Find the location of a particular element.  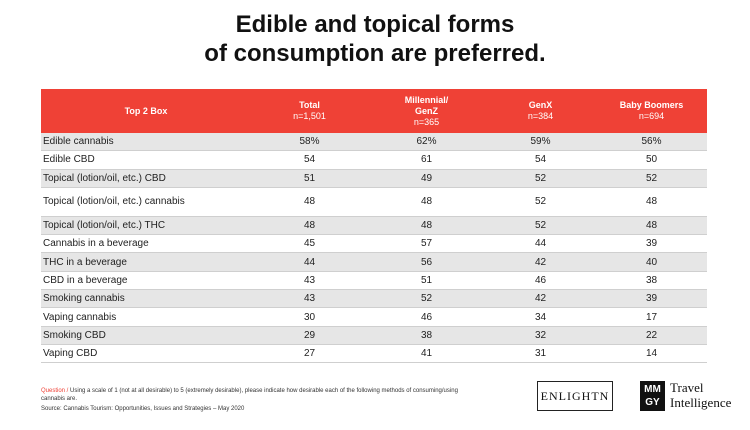

row-label: CBD in a beverage is located at coordinates (85, 280).